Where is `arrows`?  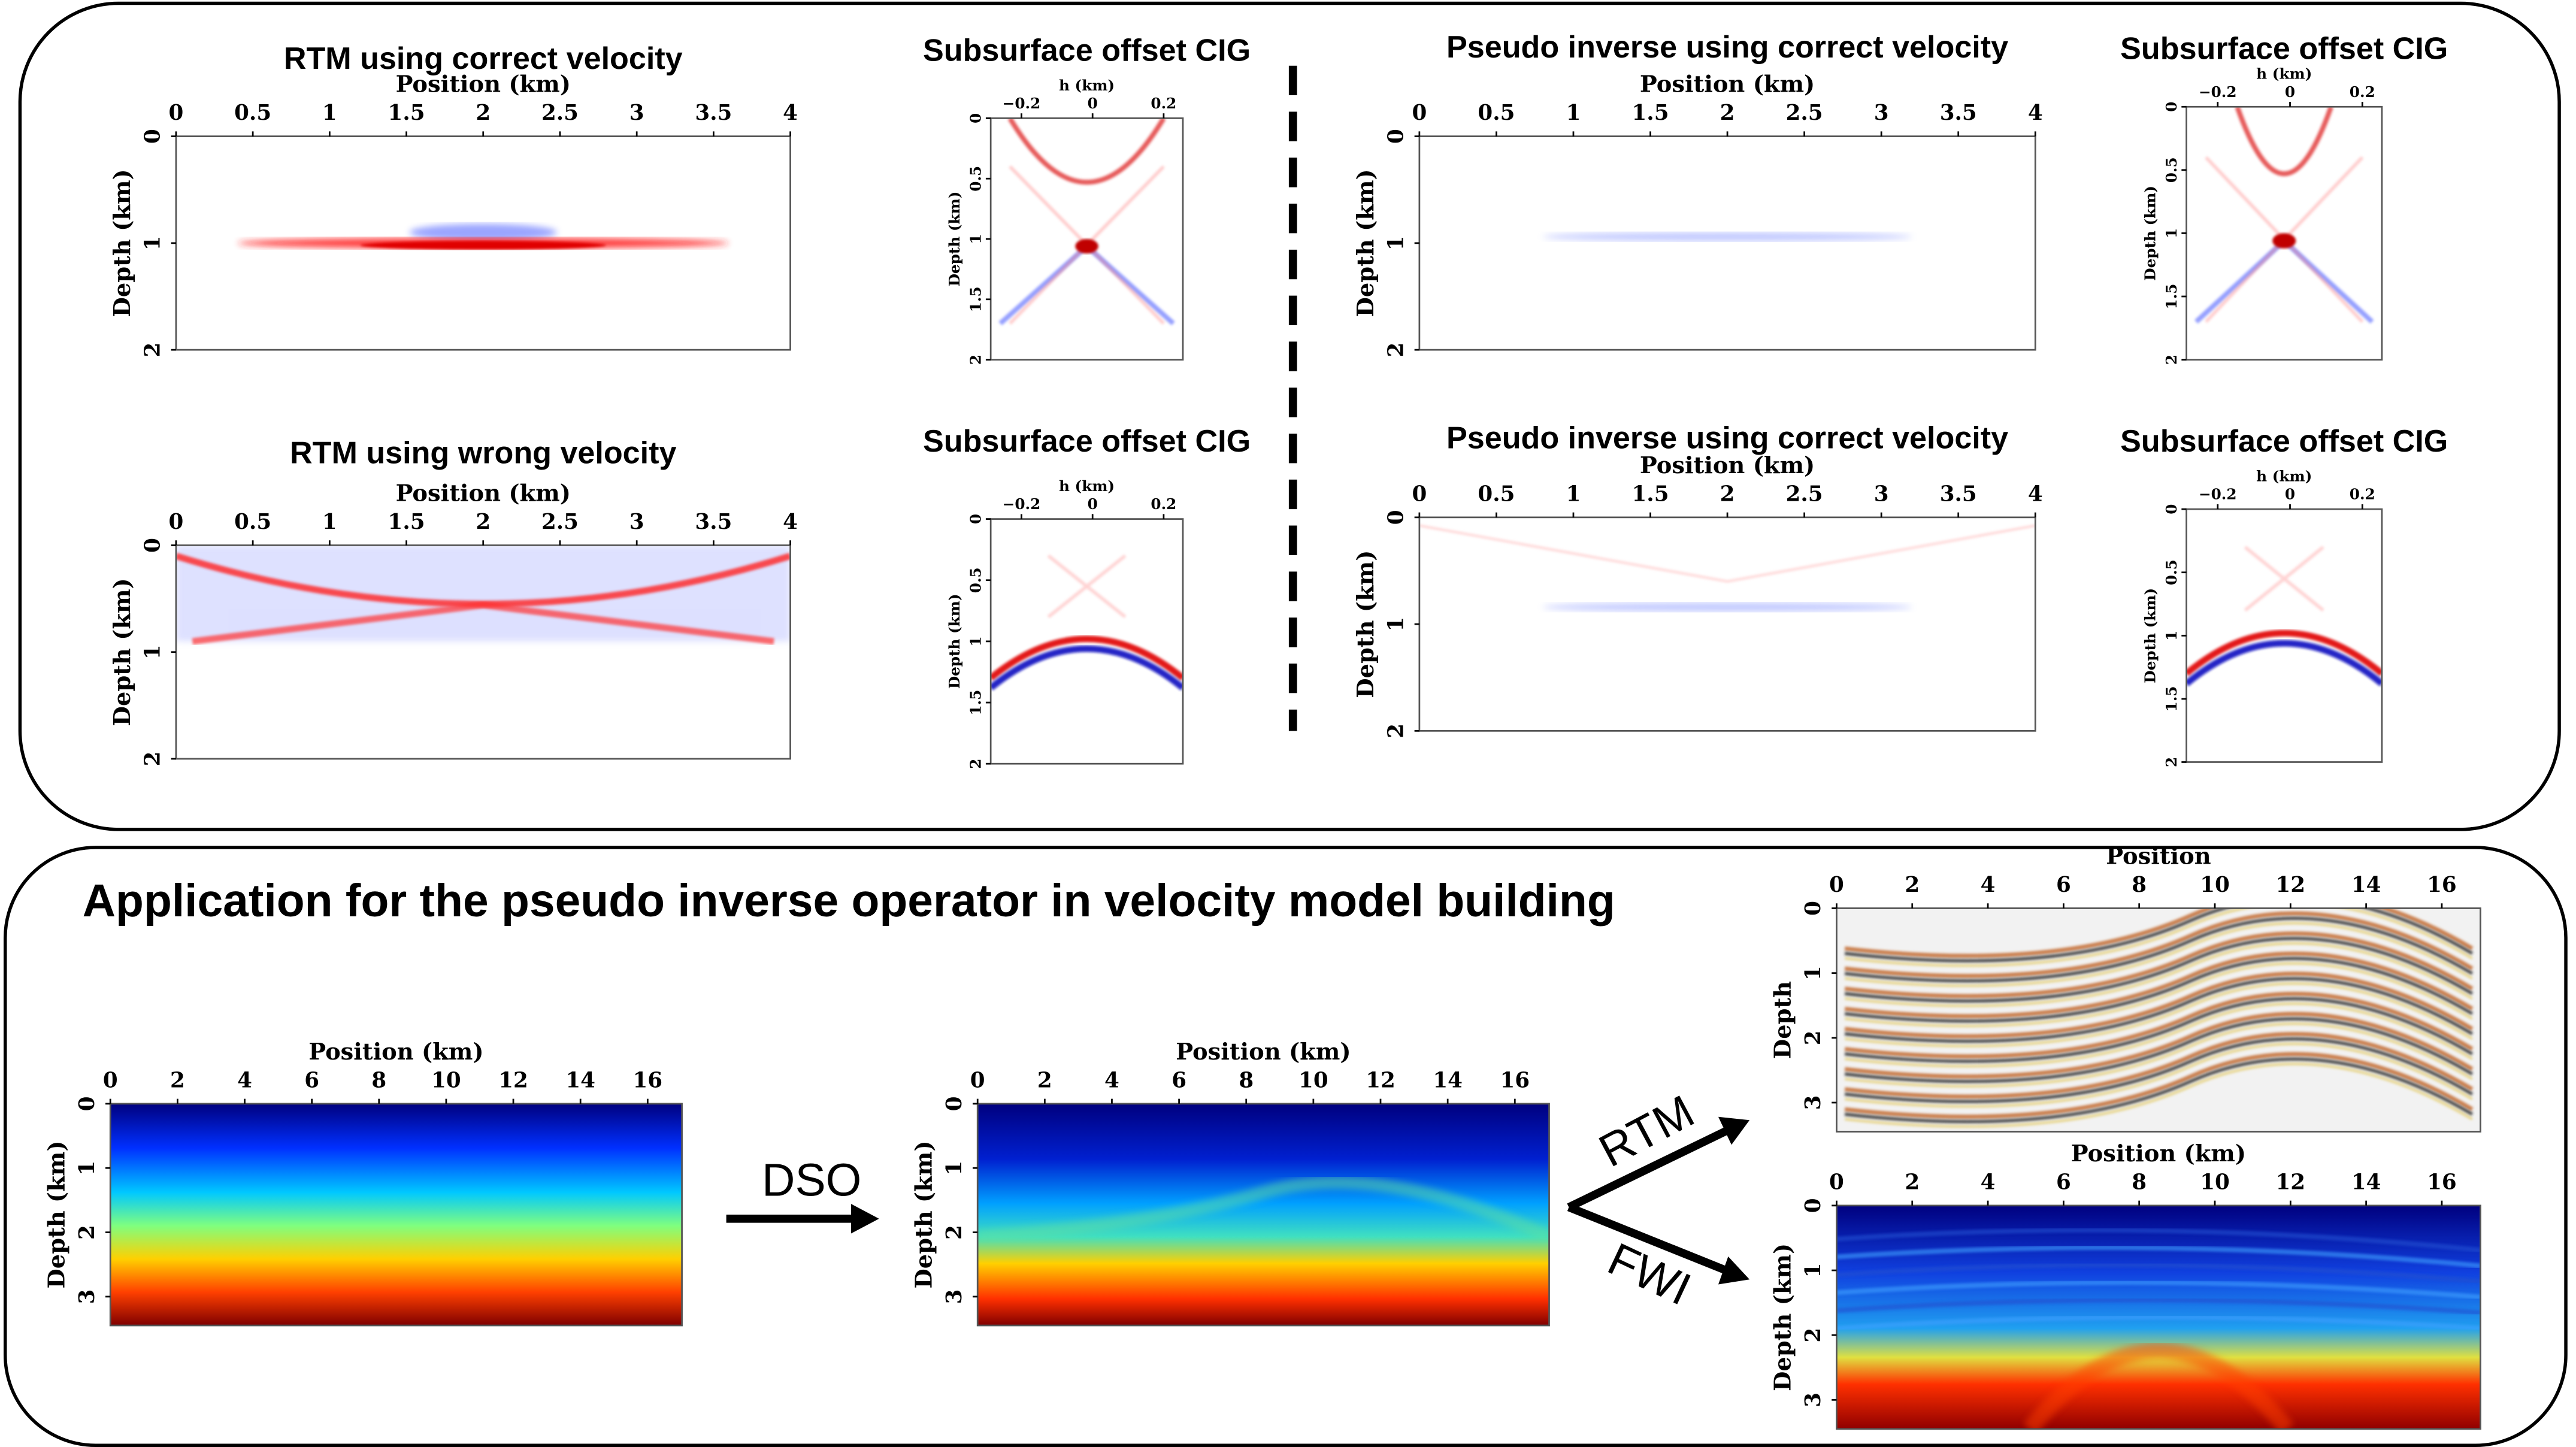 arrows is located at coordinates (1238, 1200).